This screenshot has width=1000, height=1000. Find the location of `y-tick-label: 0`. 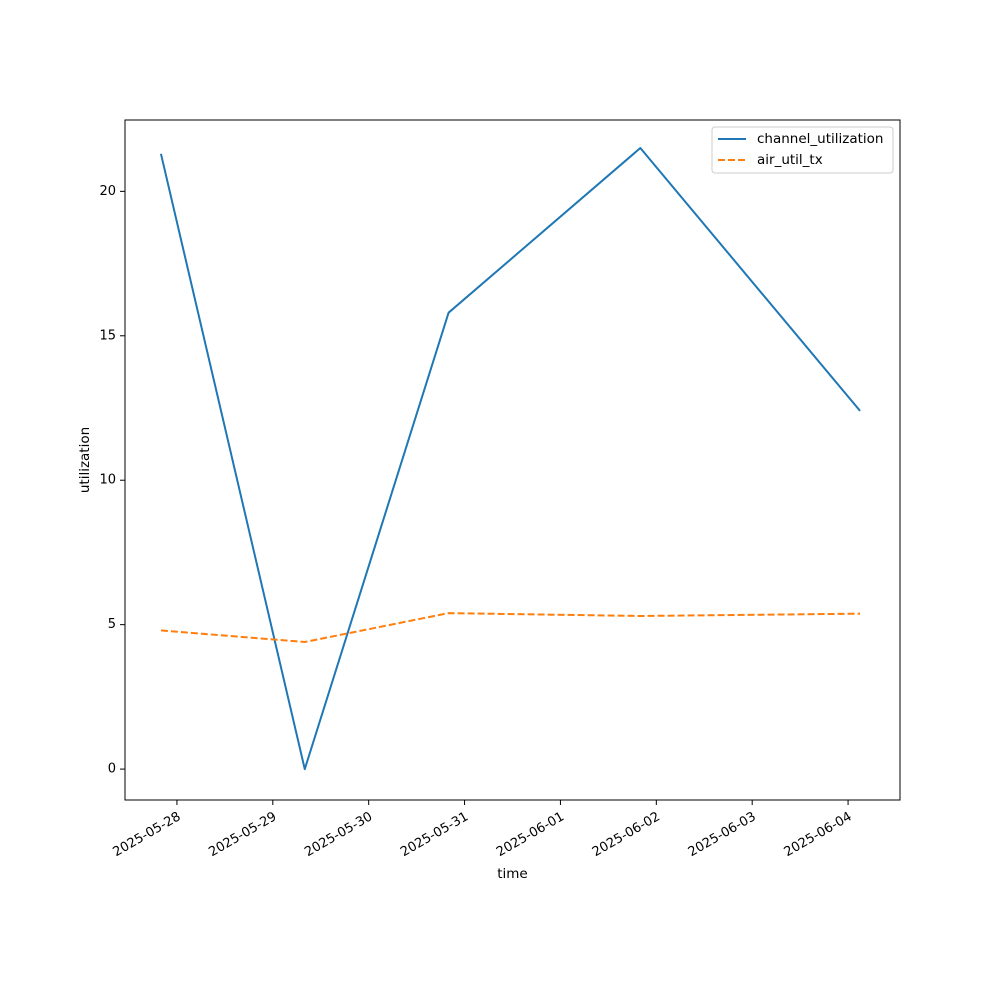

y-tick-label: 0 is located at coordinates (112, 769).